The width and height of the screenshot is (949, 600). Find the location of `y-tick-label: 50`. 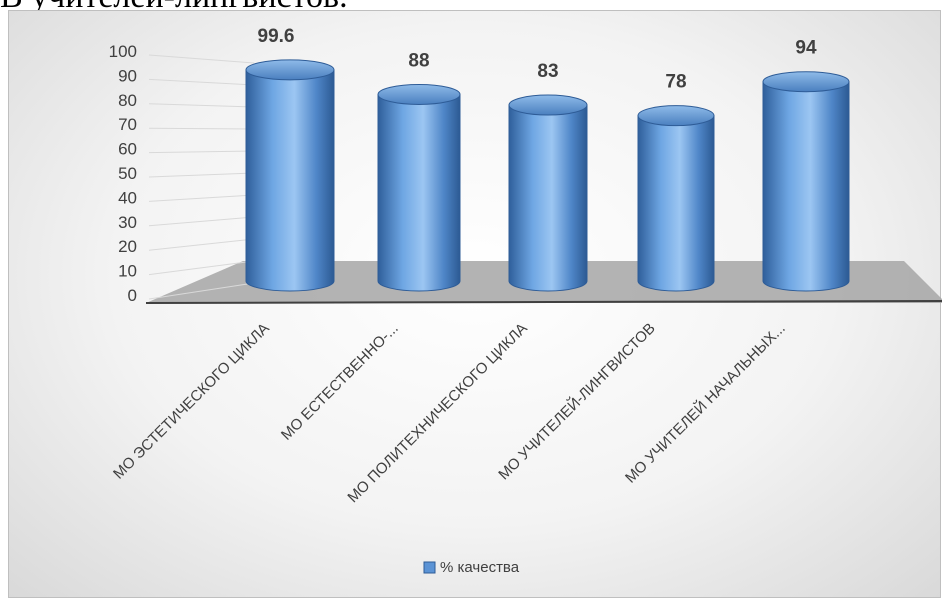

y-tick-label: 50 is located at coordinates (127, 173).